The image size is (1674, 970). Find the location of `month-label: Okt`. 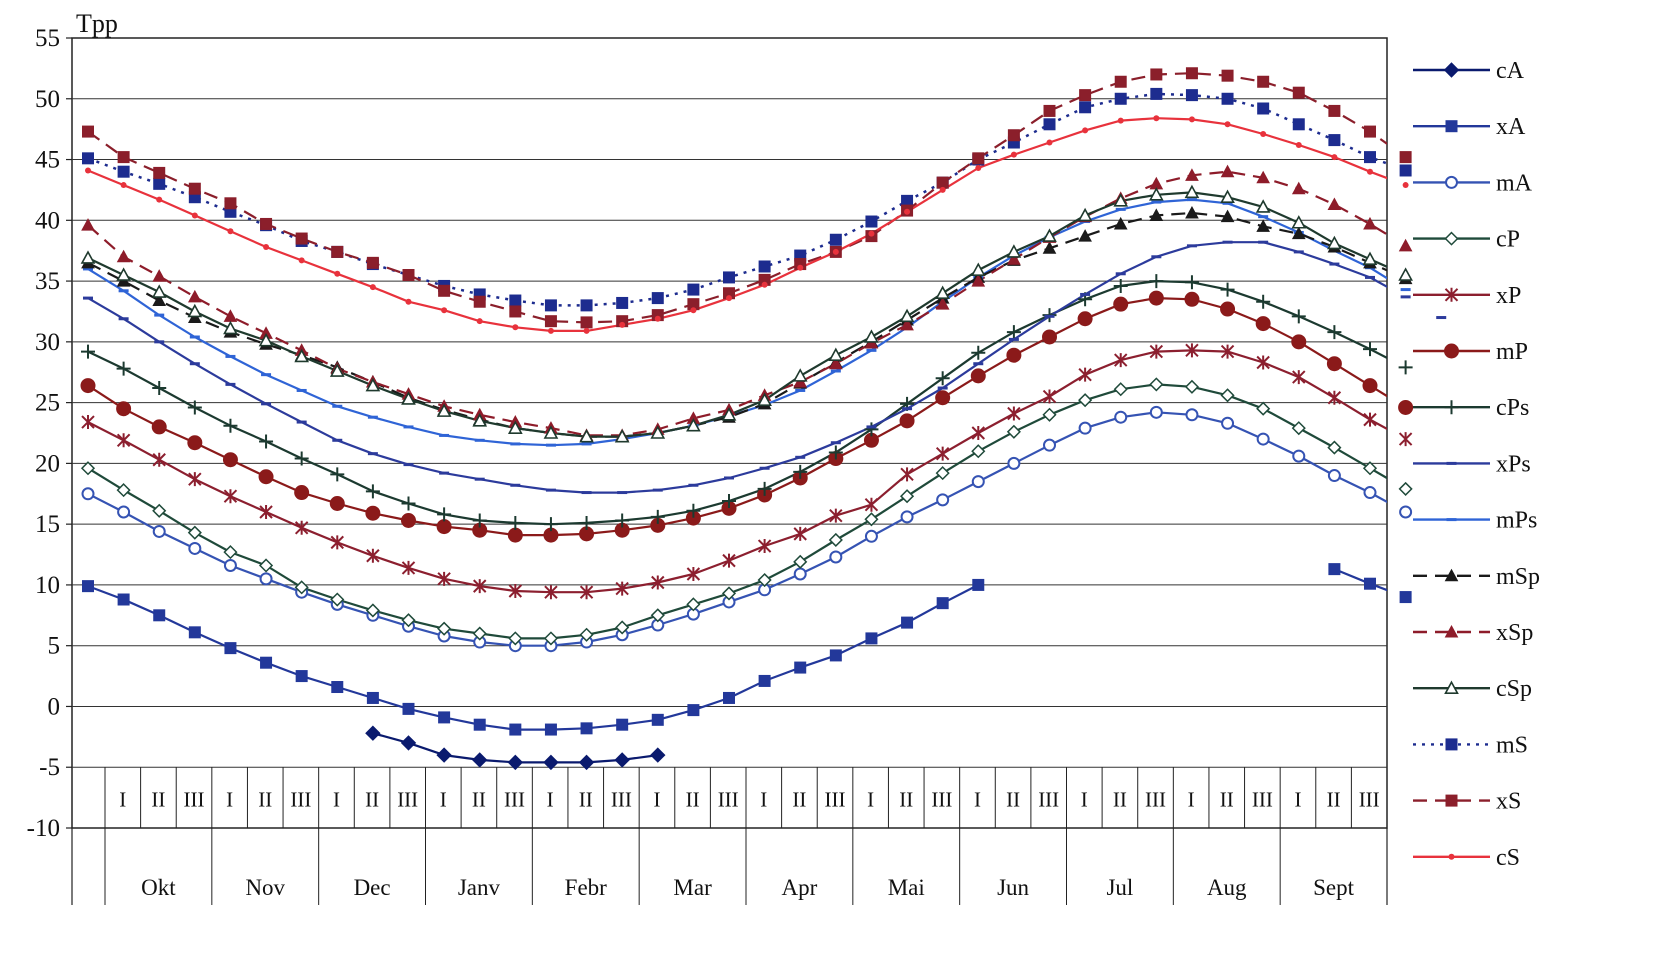

month-label: Okt is located at coordinates (158, 887).